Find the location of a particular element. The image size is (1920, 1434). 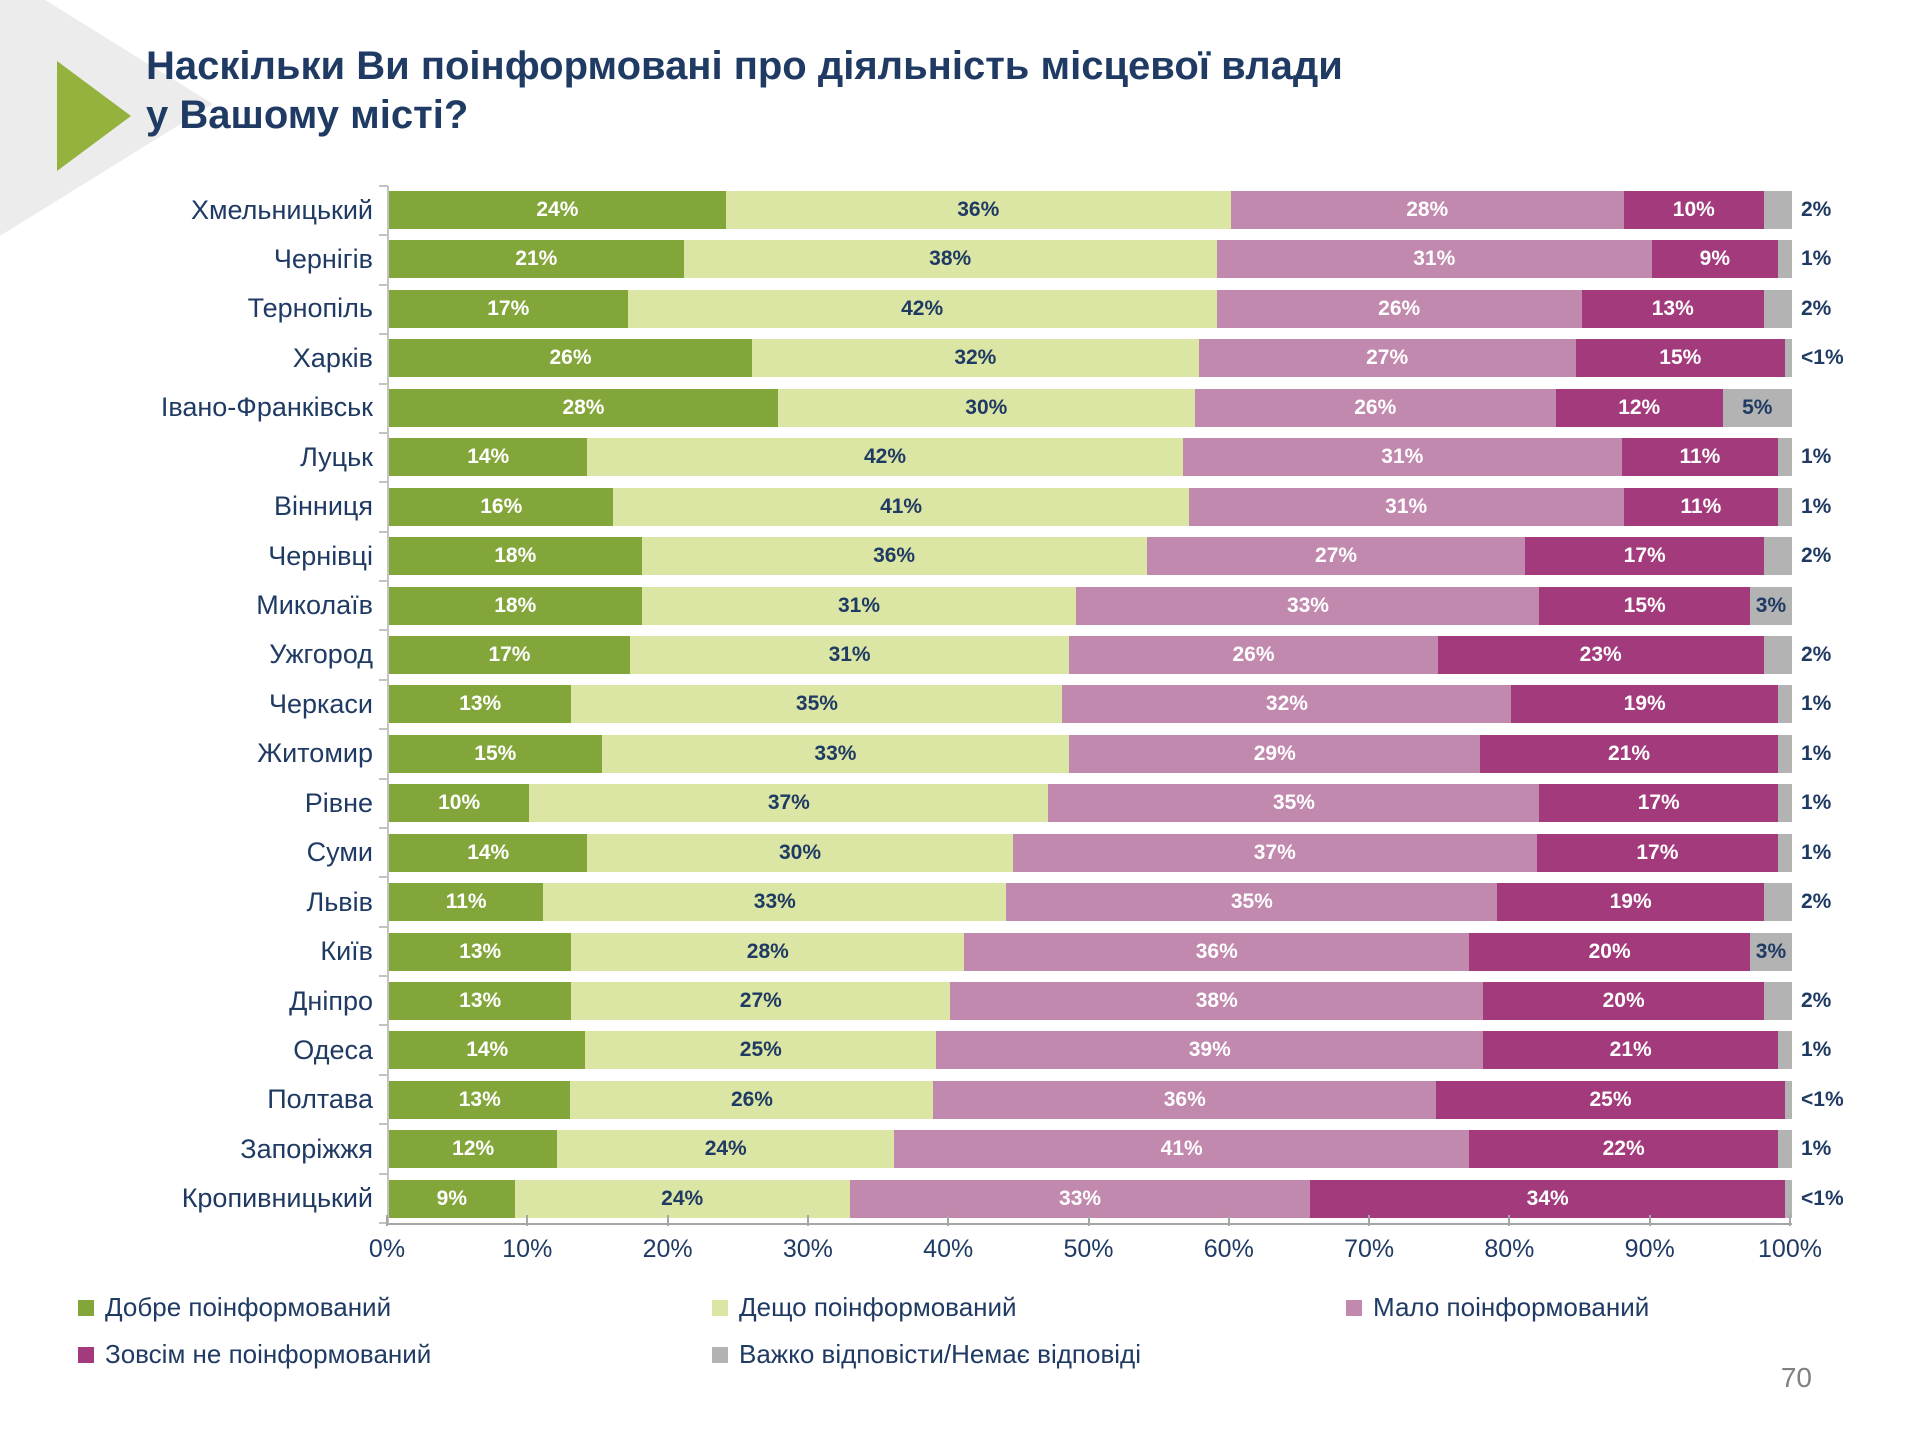

stacked-bar: 26% 32% 27% 15% <1% is located at coordinates (1116, 358).